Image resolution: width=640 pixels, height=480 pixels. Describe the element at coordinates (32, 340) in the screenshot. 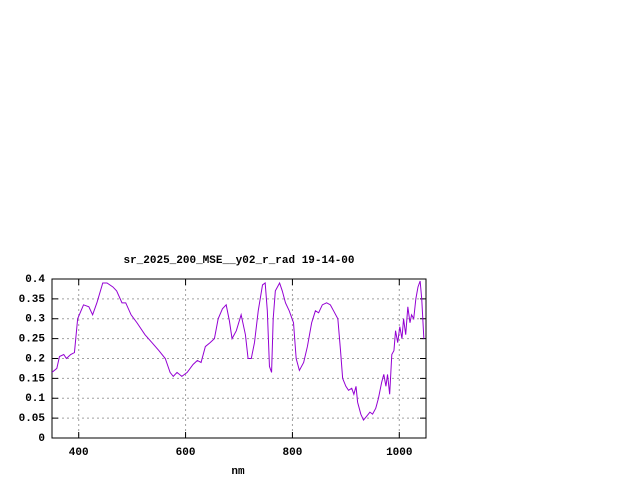

I see `y-tick-label: 0.25` at that location.